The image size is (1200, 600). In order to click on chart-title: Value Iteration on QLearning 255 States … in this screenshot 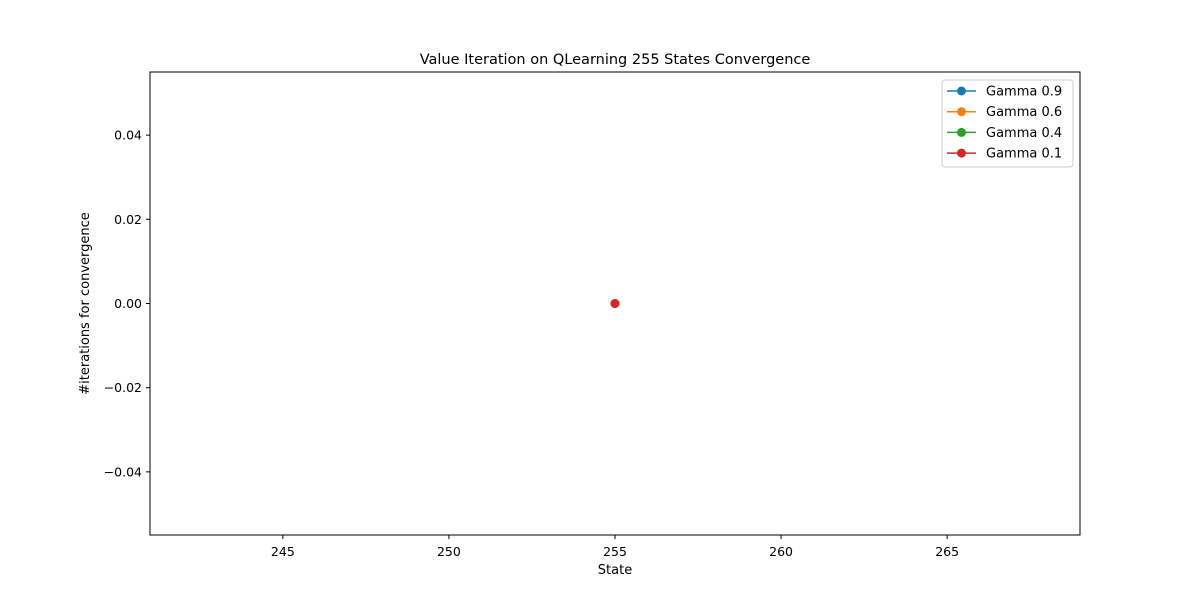, I will do `click(615, 60)`.